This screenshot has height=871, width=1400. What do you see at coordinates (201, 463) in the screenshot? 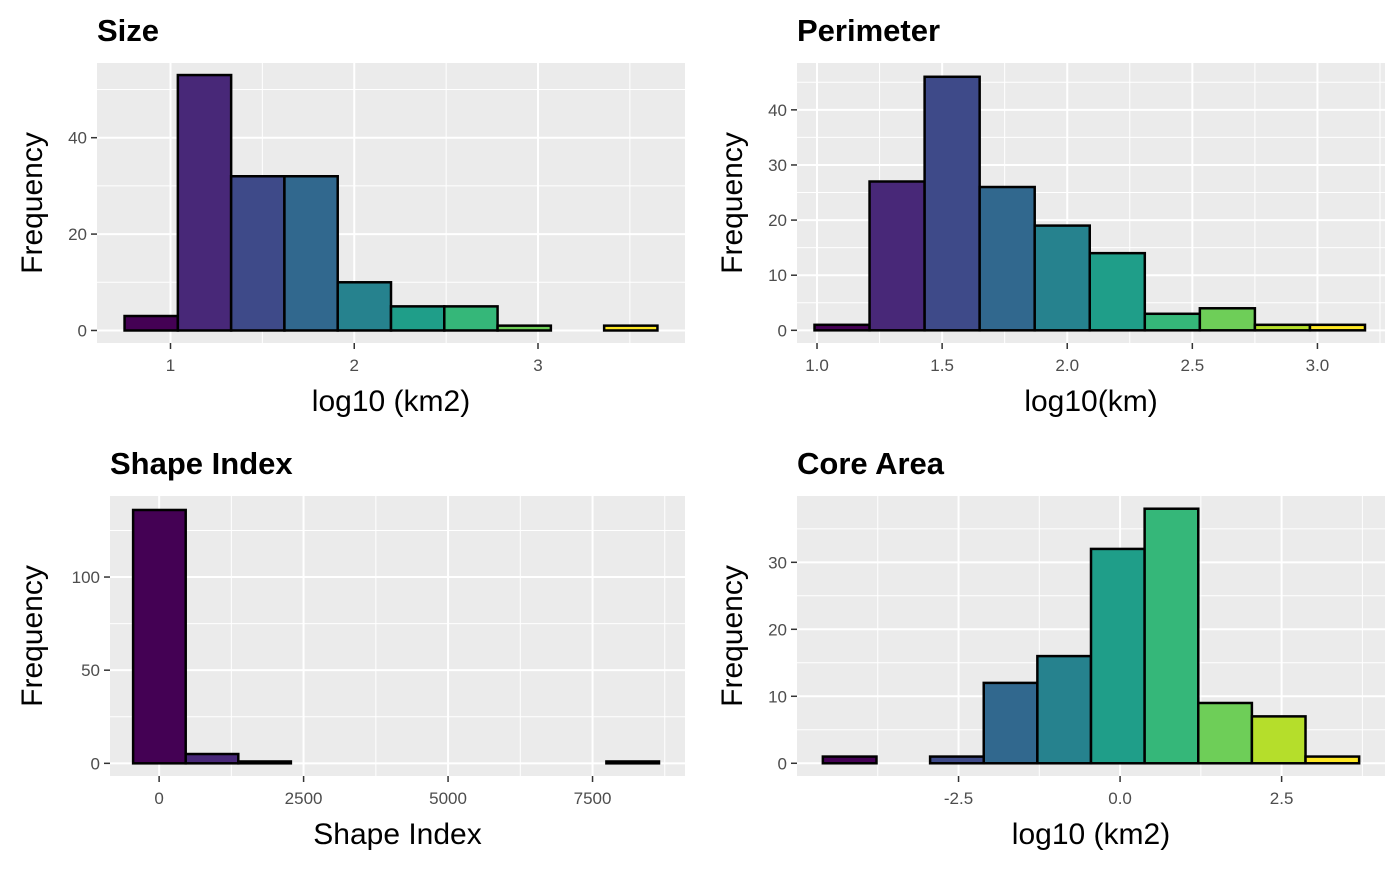
I see `panel-title: Shape Index` at bounding box center [201, 463].